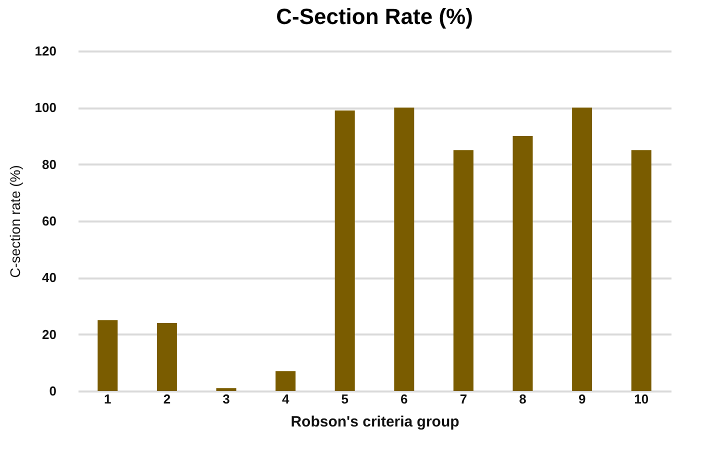 This screenshot has width=723, height=468. What do you see at coordinates (375, 422) in the screenshot?
I see `x-axis-title: Robson's criteria group` at bounding box center [375, 422].